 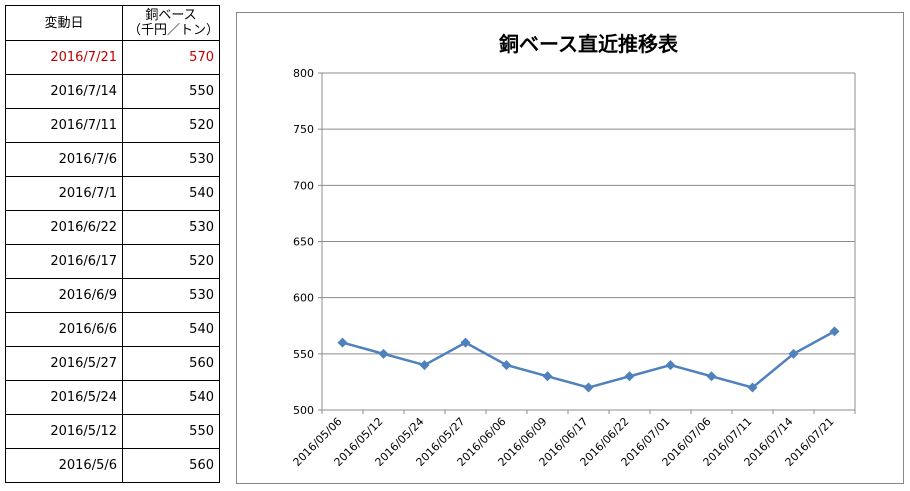 I want to click on cell-date: 2016/7/11, so click(x=64, y=125).